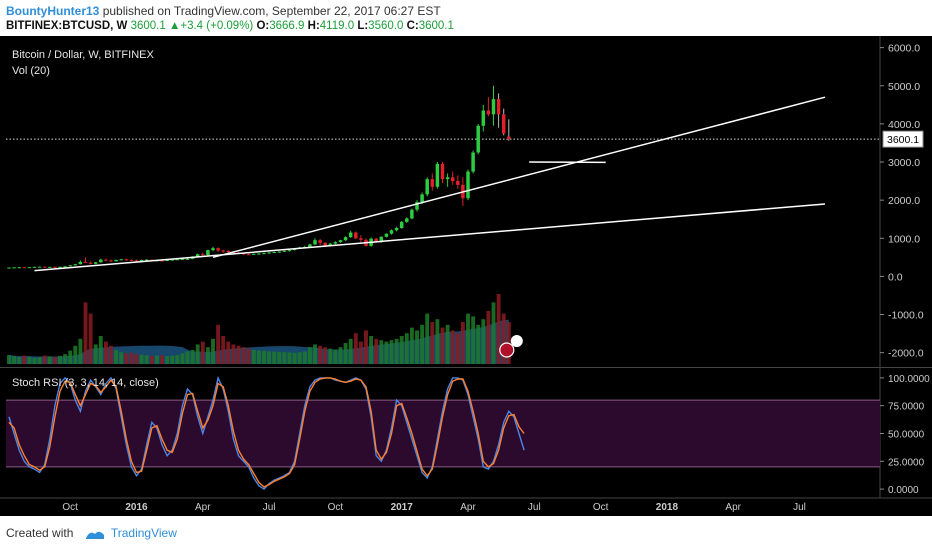  What do you see at coordinates (371, 350) in the screenshot?
I see `volume-bar` at bounding box center [371, 350].